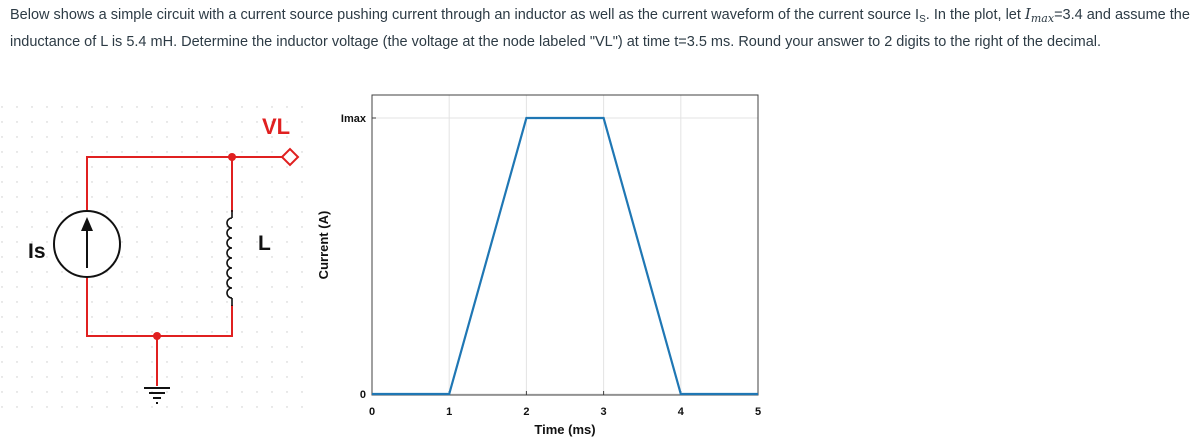 This screenshot has width=1200, height=445. Describe the element at coordinates (372, 412) in the screenshot. I see `x-tick-label: 0` at that location.